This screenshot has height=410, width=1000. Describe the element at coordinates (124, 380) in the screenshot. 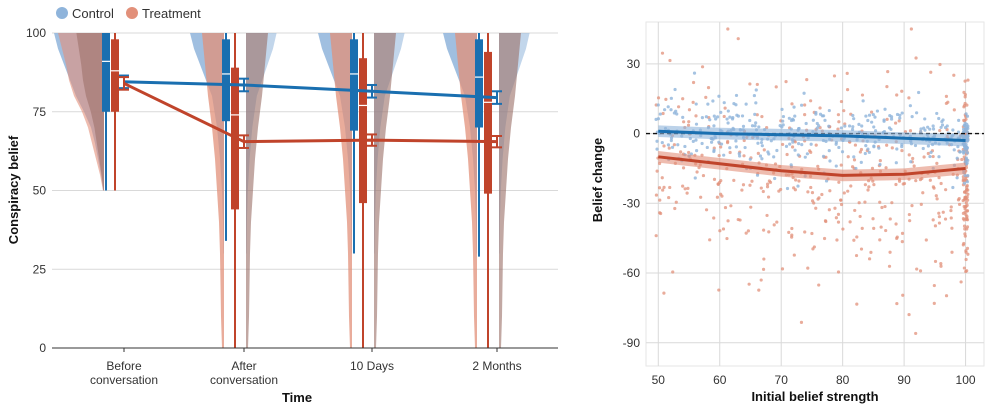

I see `x-tick-label: conversation` at that location.